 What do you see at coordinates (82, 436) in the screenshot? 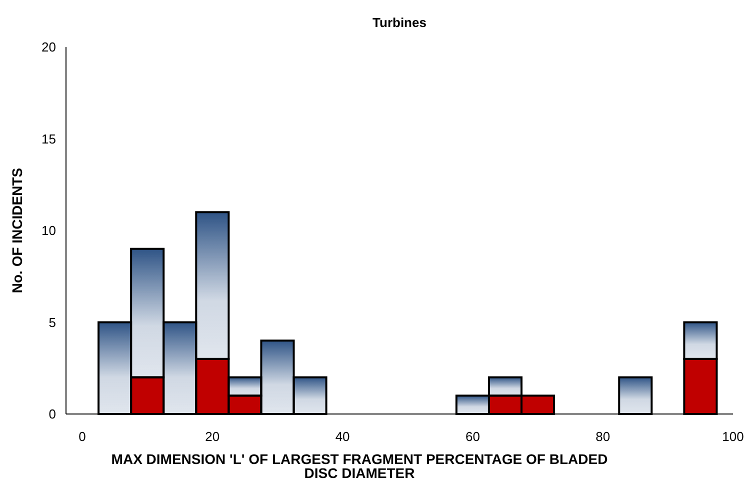
I see `x-tick-label: 0` at bounding box center [82, 436].